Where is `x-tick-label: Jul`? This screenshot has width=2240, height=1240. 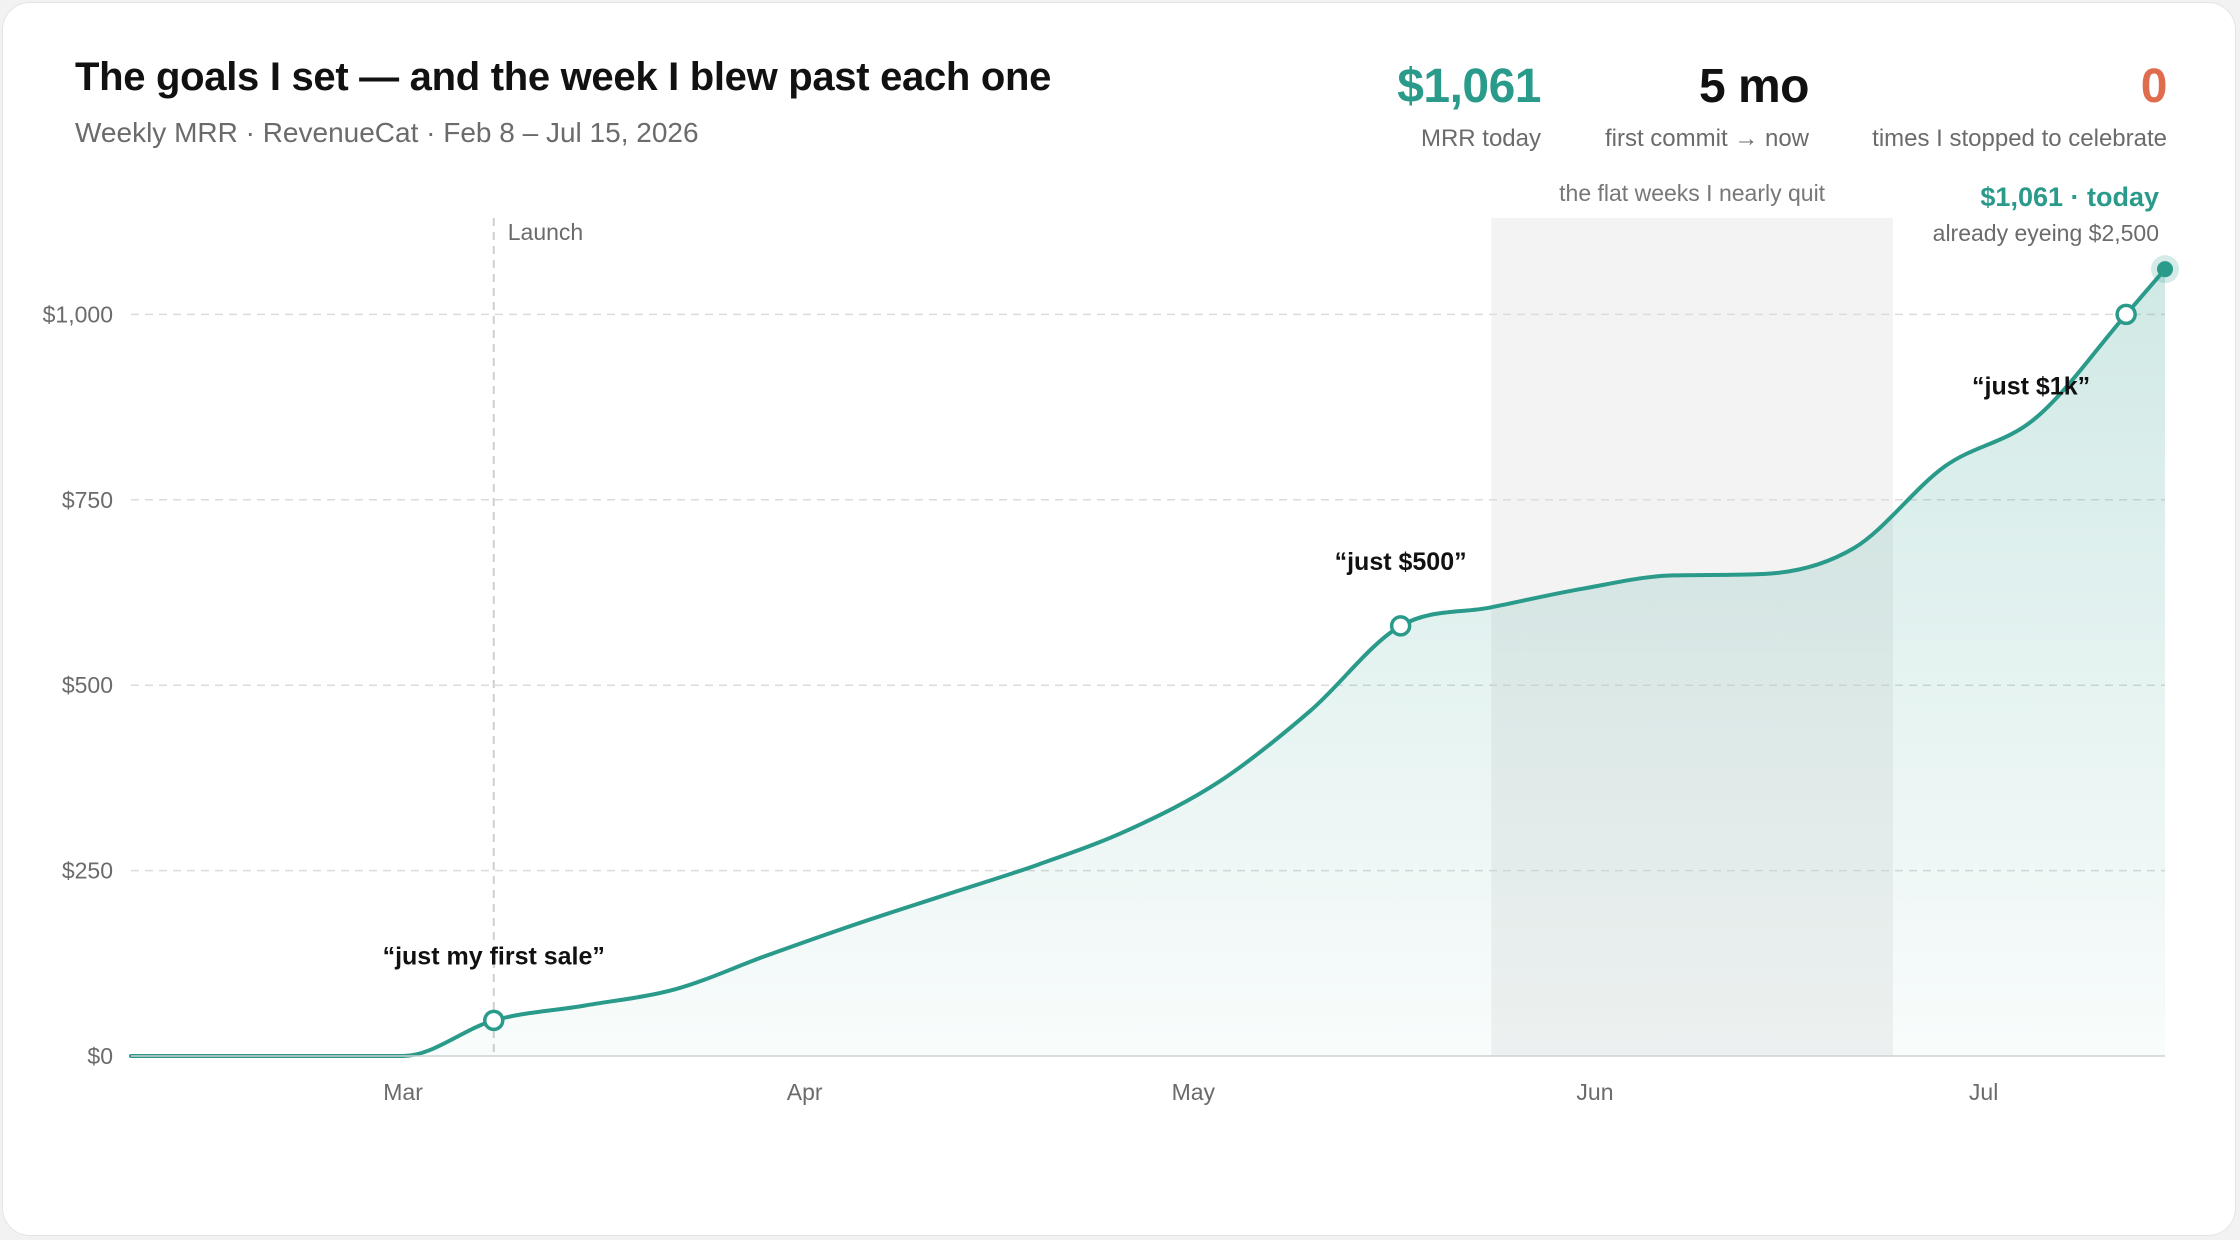 x-tick-label: Jul is located at coordinates (1983, 1092).